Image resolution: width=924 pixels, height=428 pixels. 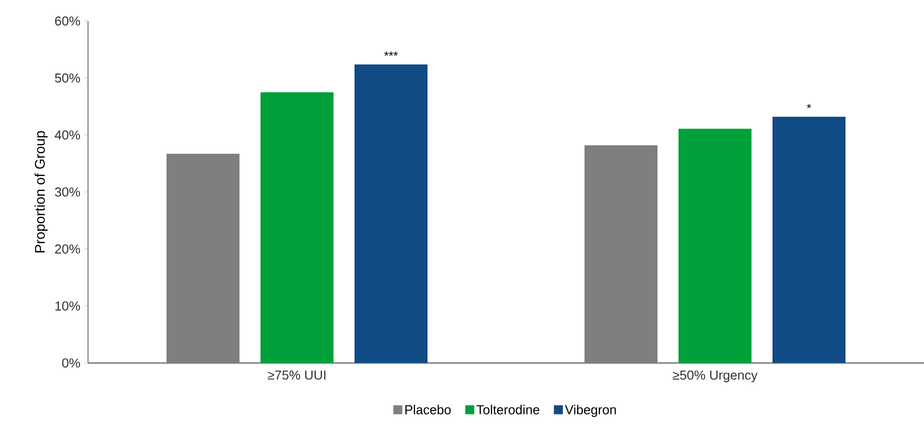 What do you see at coordinates (67, 135) in the screenshot?
I see `y-tick-label: 40%` at bounding box center [67, 135].